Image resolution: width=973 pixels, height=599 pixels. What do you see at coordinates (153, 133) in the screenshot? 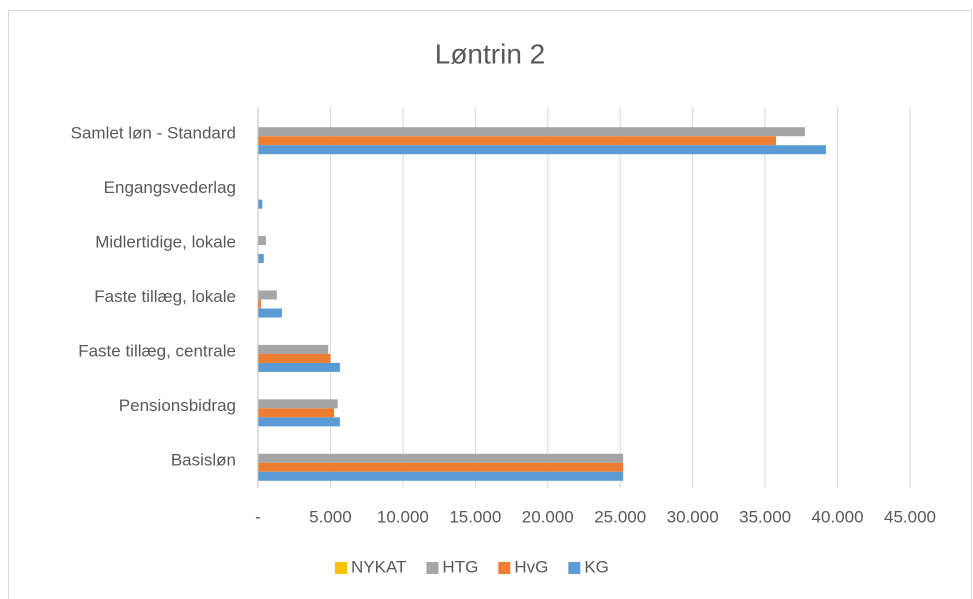
I see `y-tick-label: Samlet løn - Standard` at bounding box center [153, 133].